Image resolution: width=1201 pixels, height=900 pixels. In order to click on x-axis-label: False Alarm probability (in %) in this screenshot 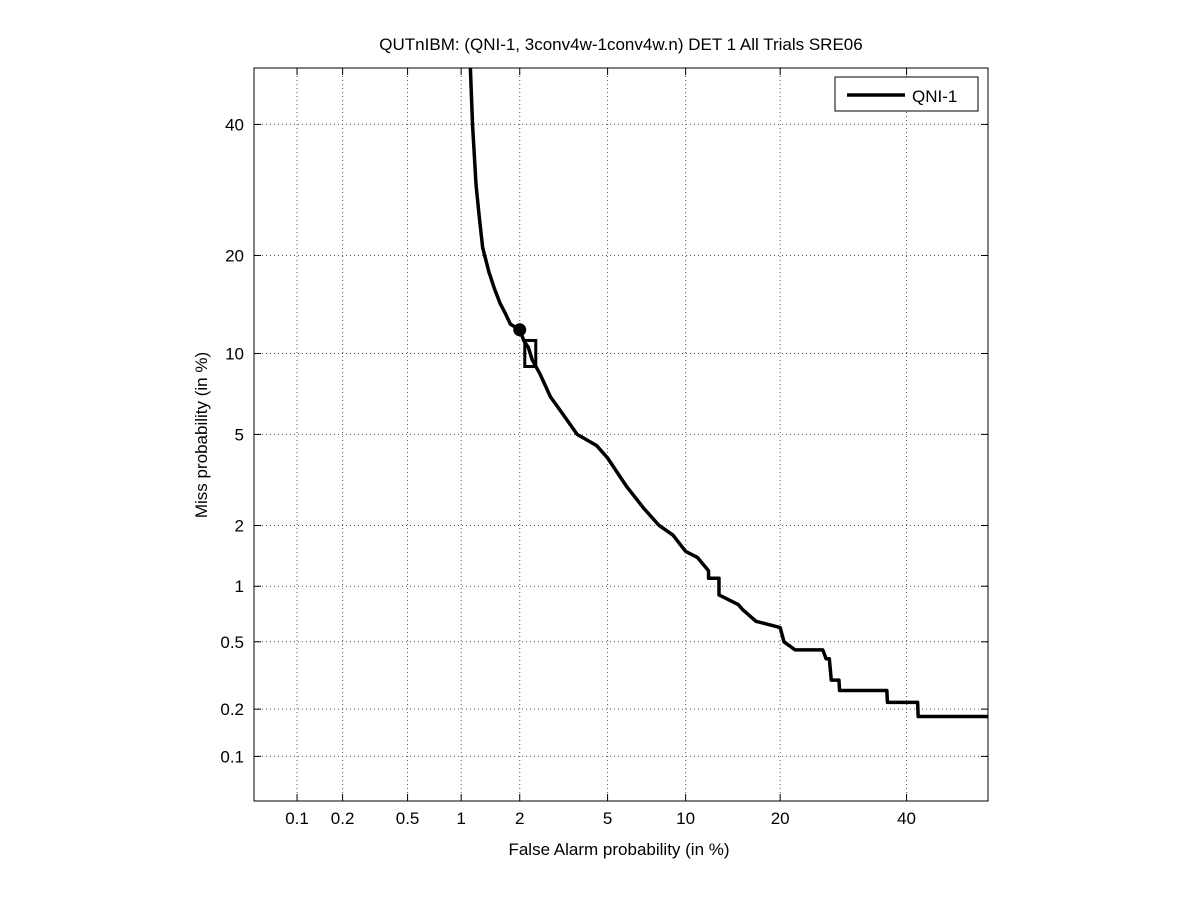, I will do `click(618, 849)`.